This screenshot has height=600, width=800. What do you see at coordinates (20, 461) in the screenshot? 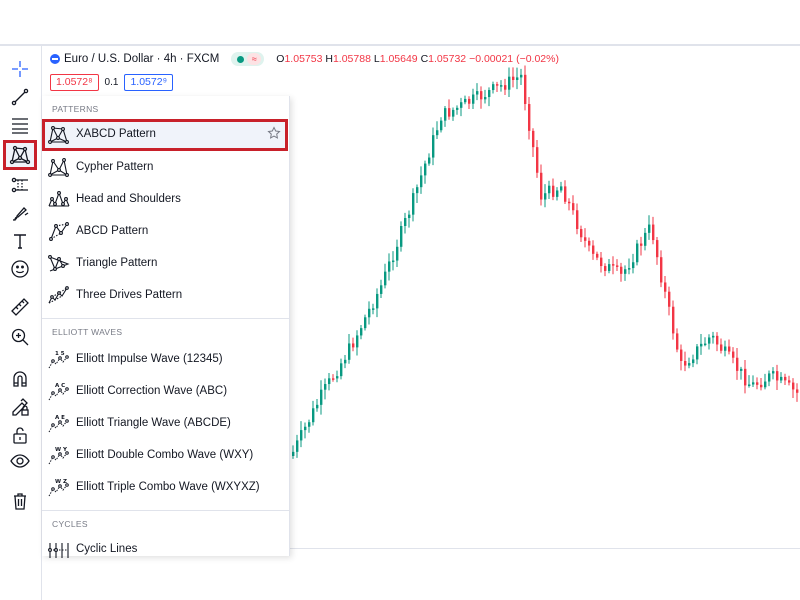
I see `hide-tool` at bounding box center [20, 461].